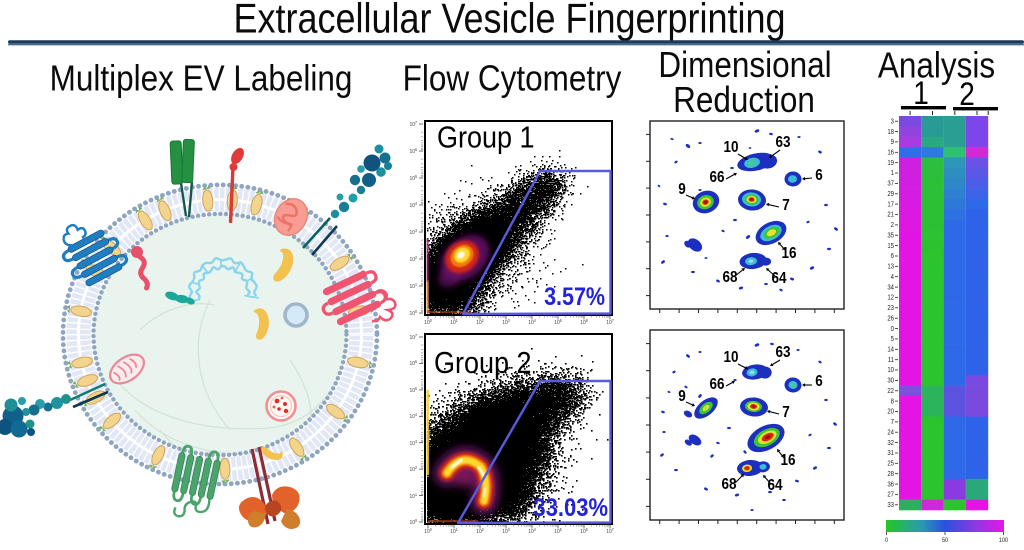 The width and height of the screenshot is (1024, 550). What do you see at coordinates (890, 266) in the screenshot?
I see `svg-text: 13` at bounding box center [890, 266].